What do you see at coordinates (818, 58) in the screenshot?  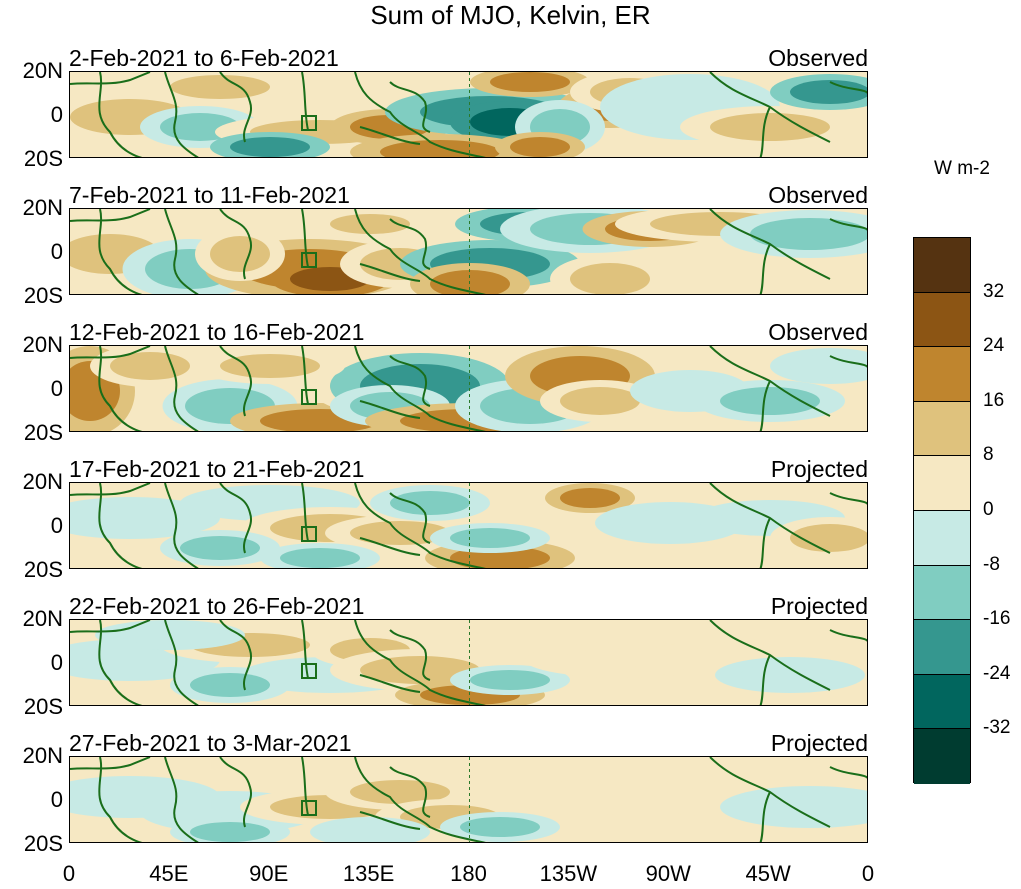 I see `panel-status: Observed` at bounding box center [818, 58].